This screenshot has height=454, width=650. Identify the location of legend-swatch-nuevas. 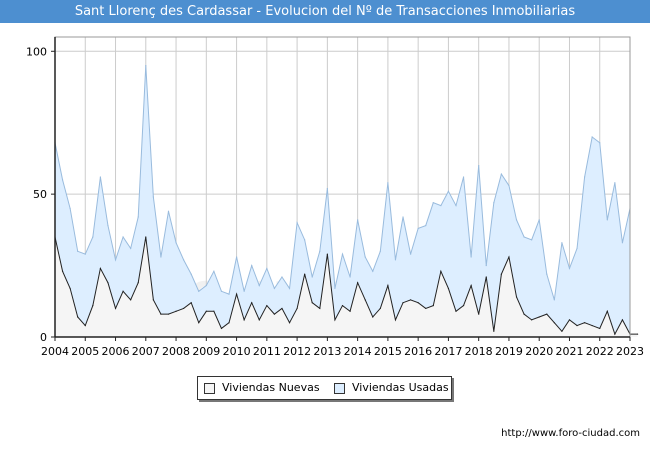
(209, 388).